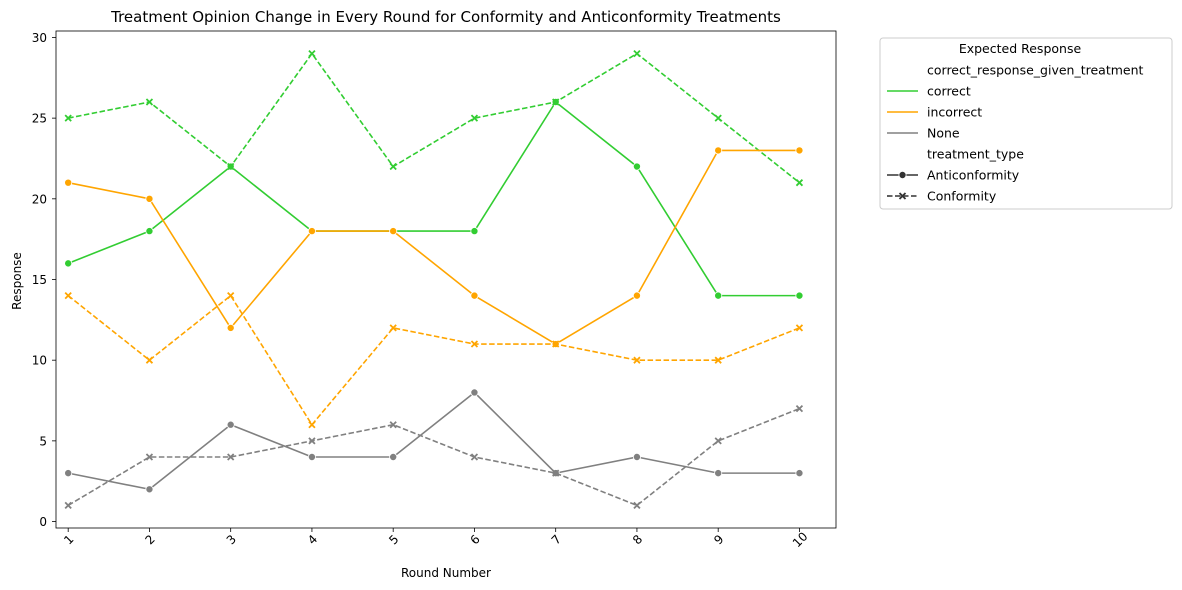 The image size is (1182, 590). I want to click on y-tick-label: 0, so click(43, 522).